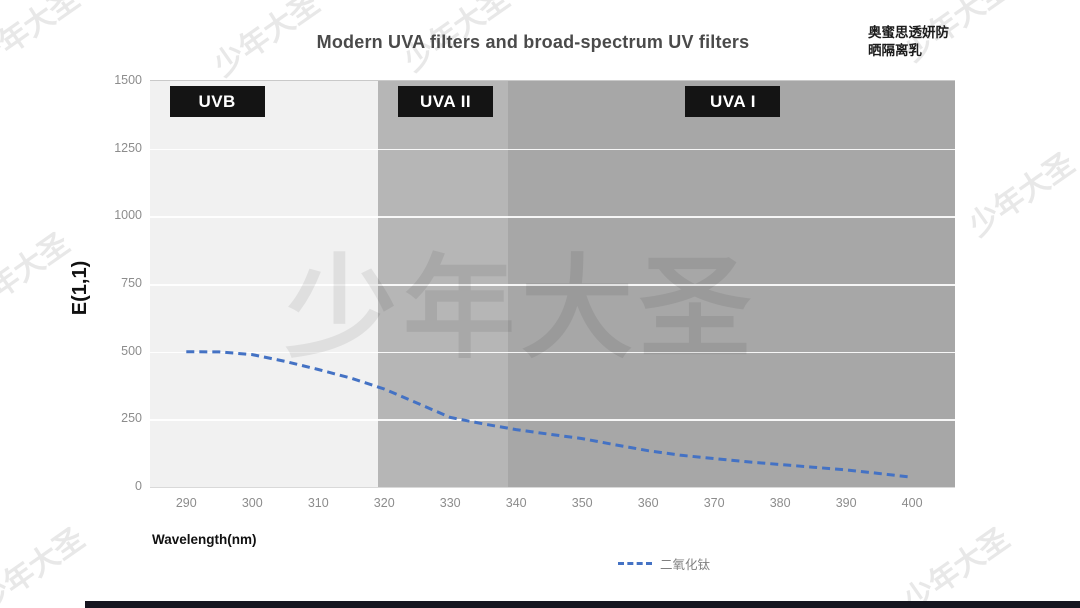 Image resolution: width=1080 pixels, height=608 pixels. Describe the element at coordinates (912, 503) in the screenshot. I see `x-tick-400: 400` at that location.